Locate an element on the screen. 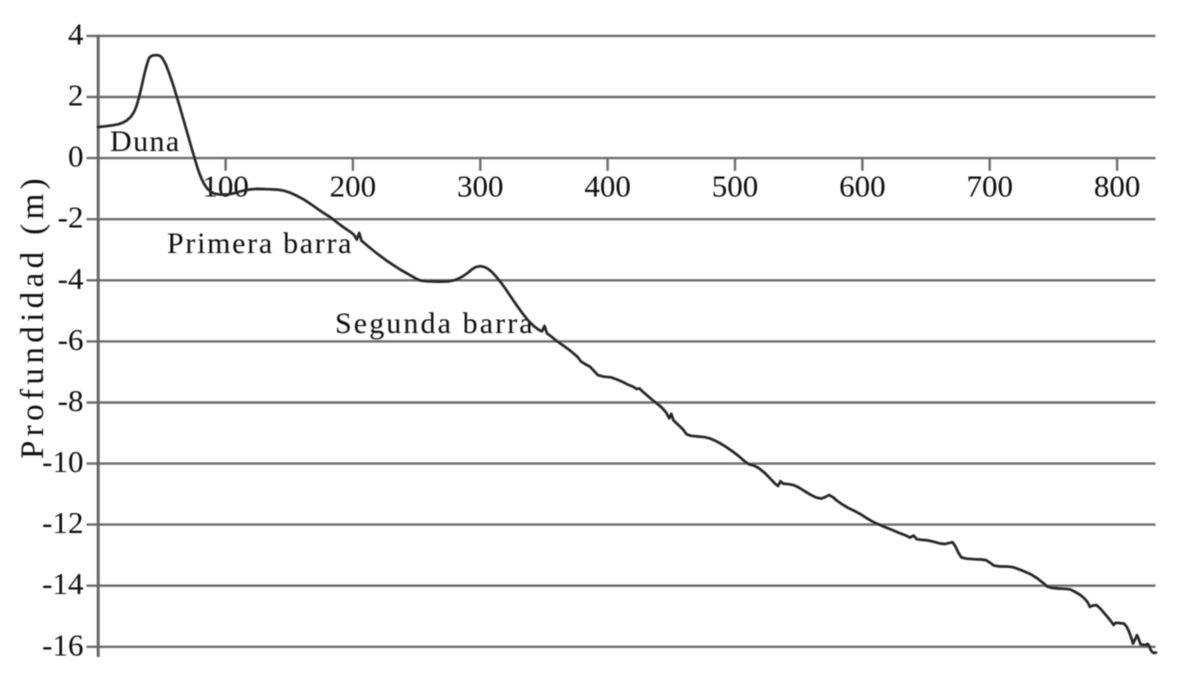  svg-text: 2 is located at coordinates (76, 95).